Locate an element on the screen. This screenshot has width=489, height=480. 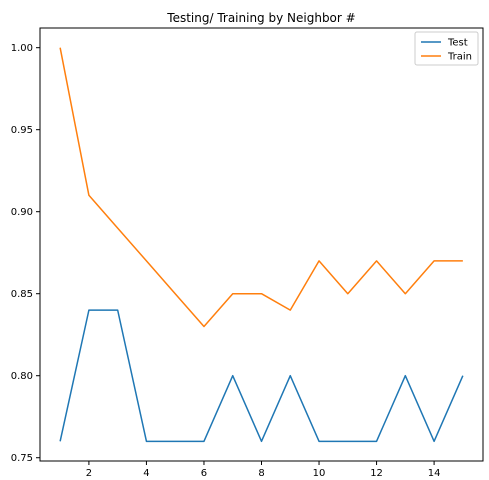
y-tick-label: 1.00 is located at coordinates (22, 48).